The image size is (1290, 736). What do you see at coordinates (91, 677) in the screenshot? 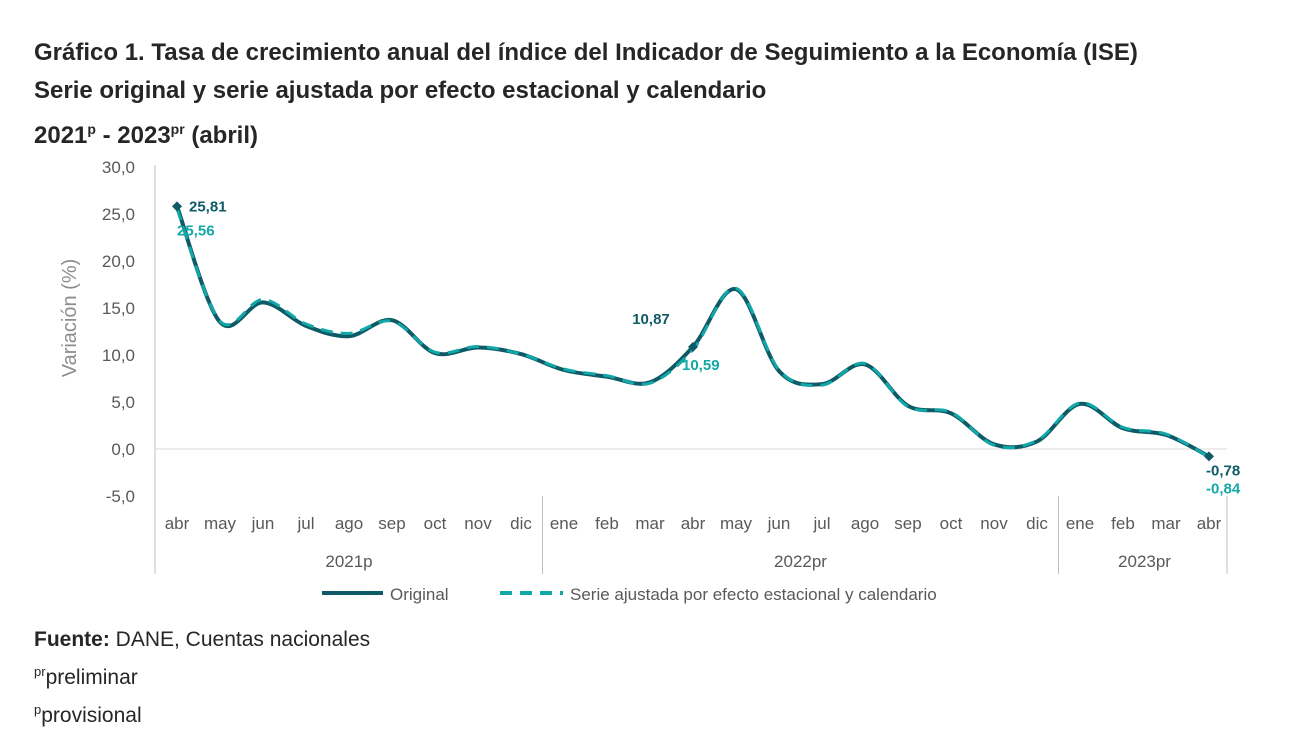
I see `note-preliminar-text: preliminar` at bounding box center [91, 677].